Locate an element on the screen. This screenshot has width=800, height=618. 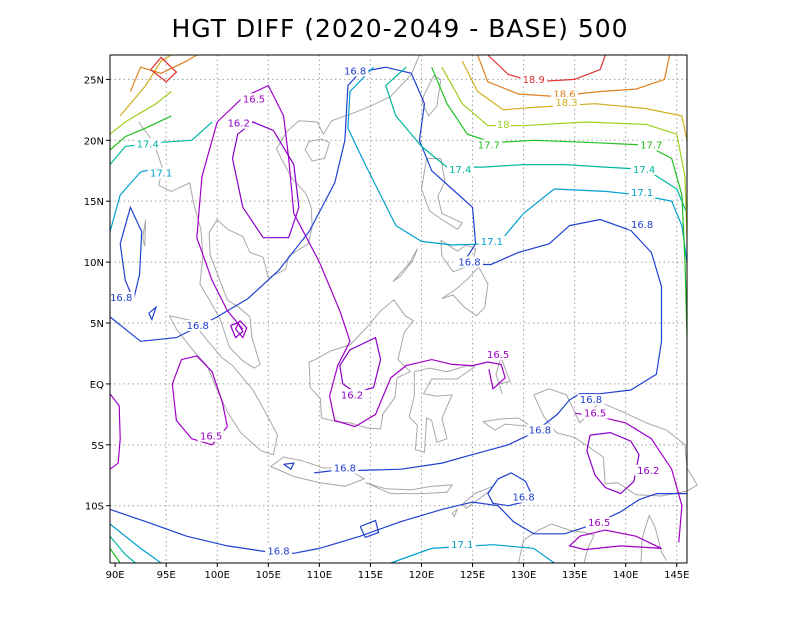
x-tick-label: 120E is located at coordinates (421, 575).